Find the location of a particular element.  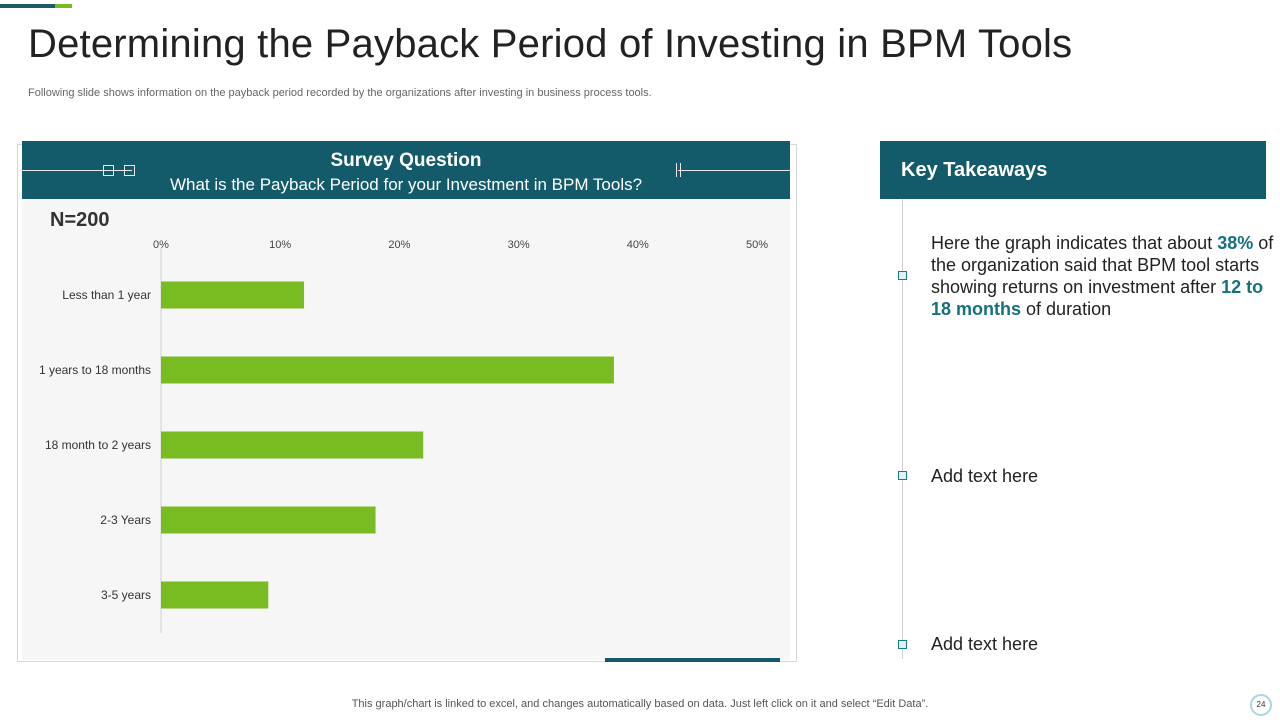

x-tick-label: 10% is located at coordinates (280, 245).